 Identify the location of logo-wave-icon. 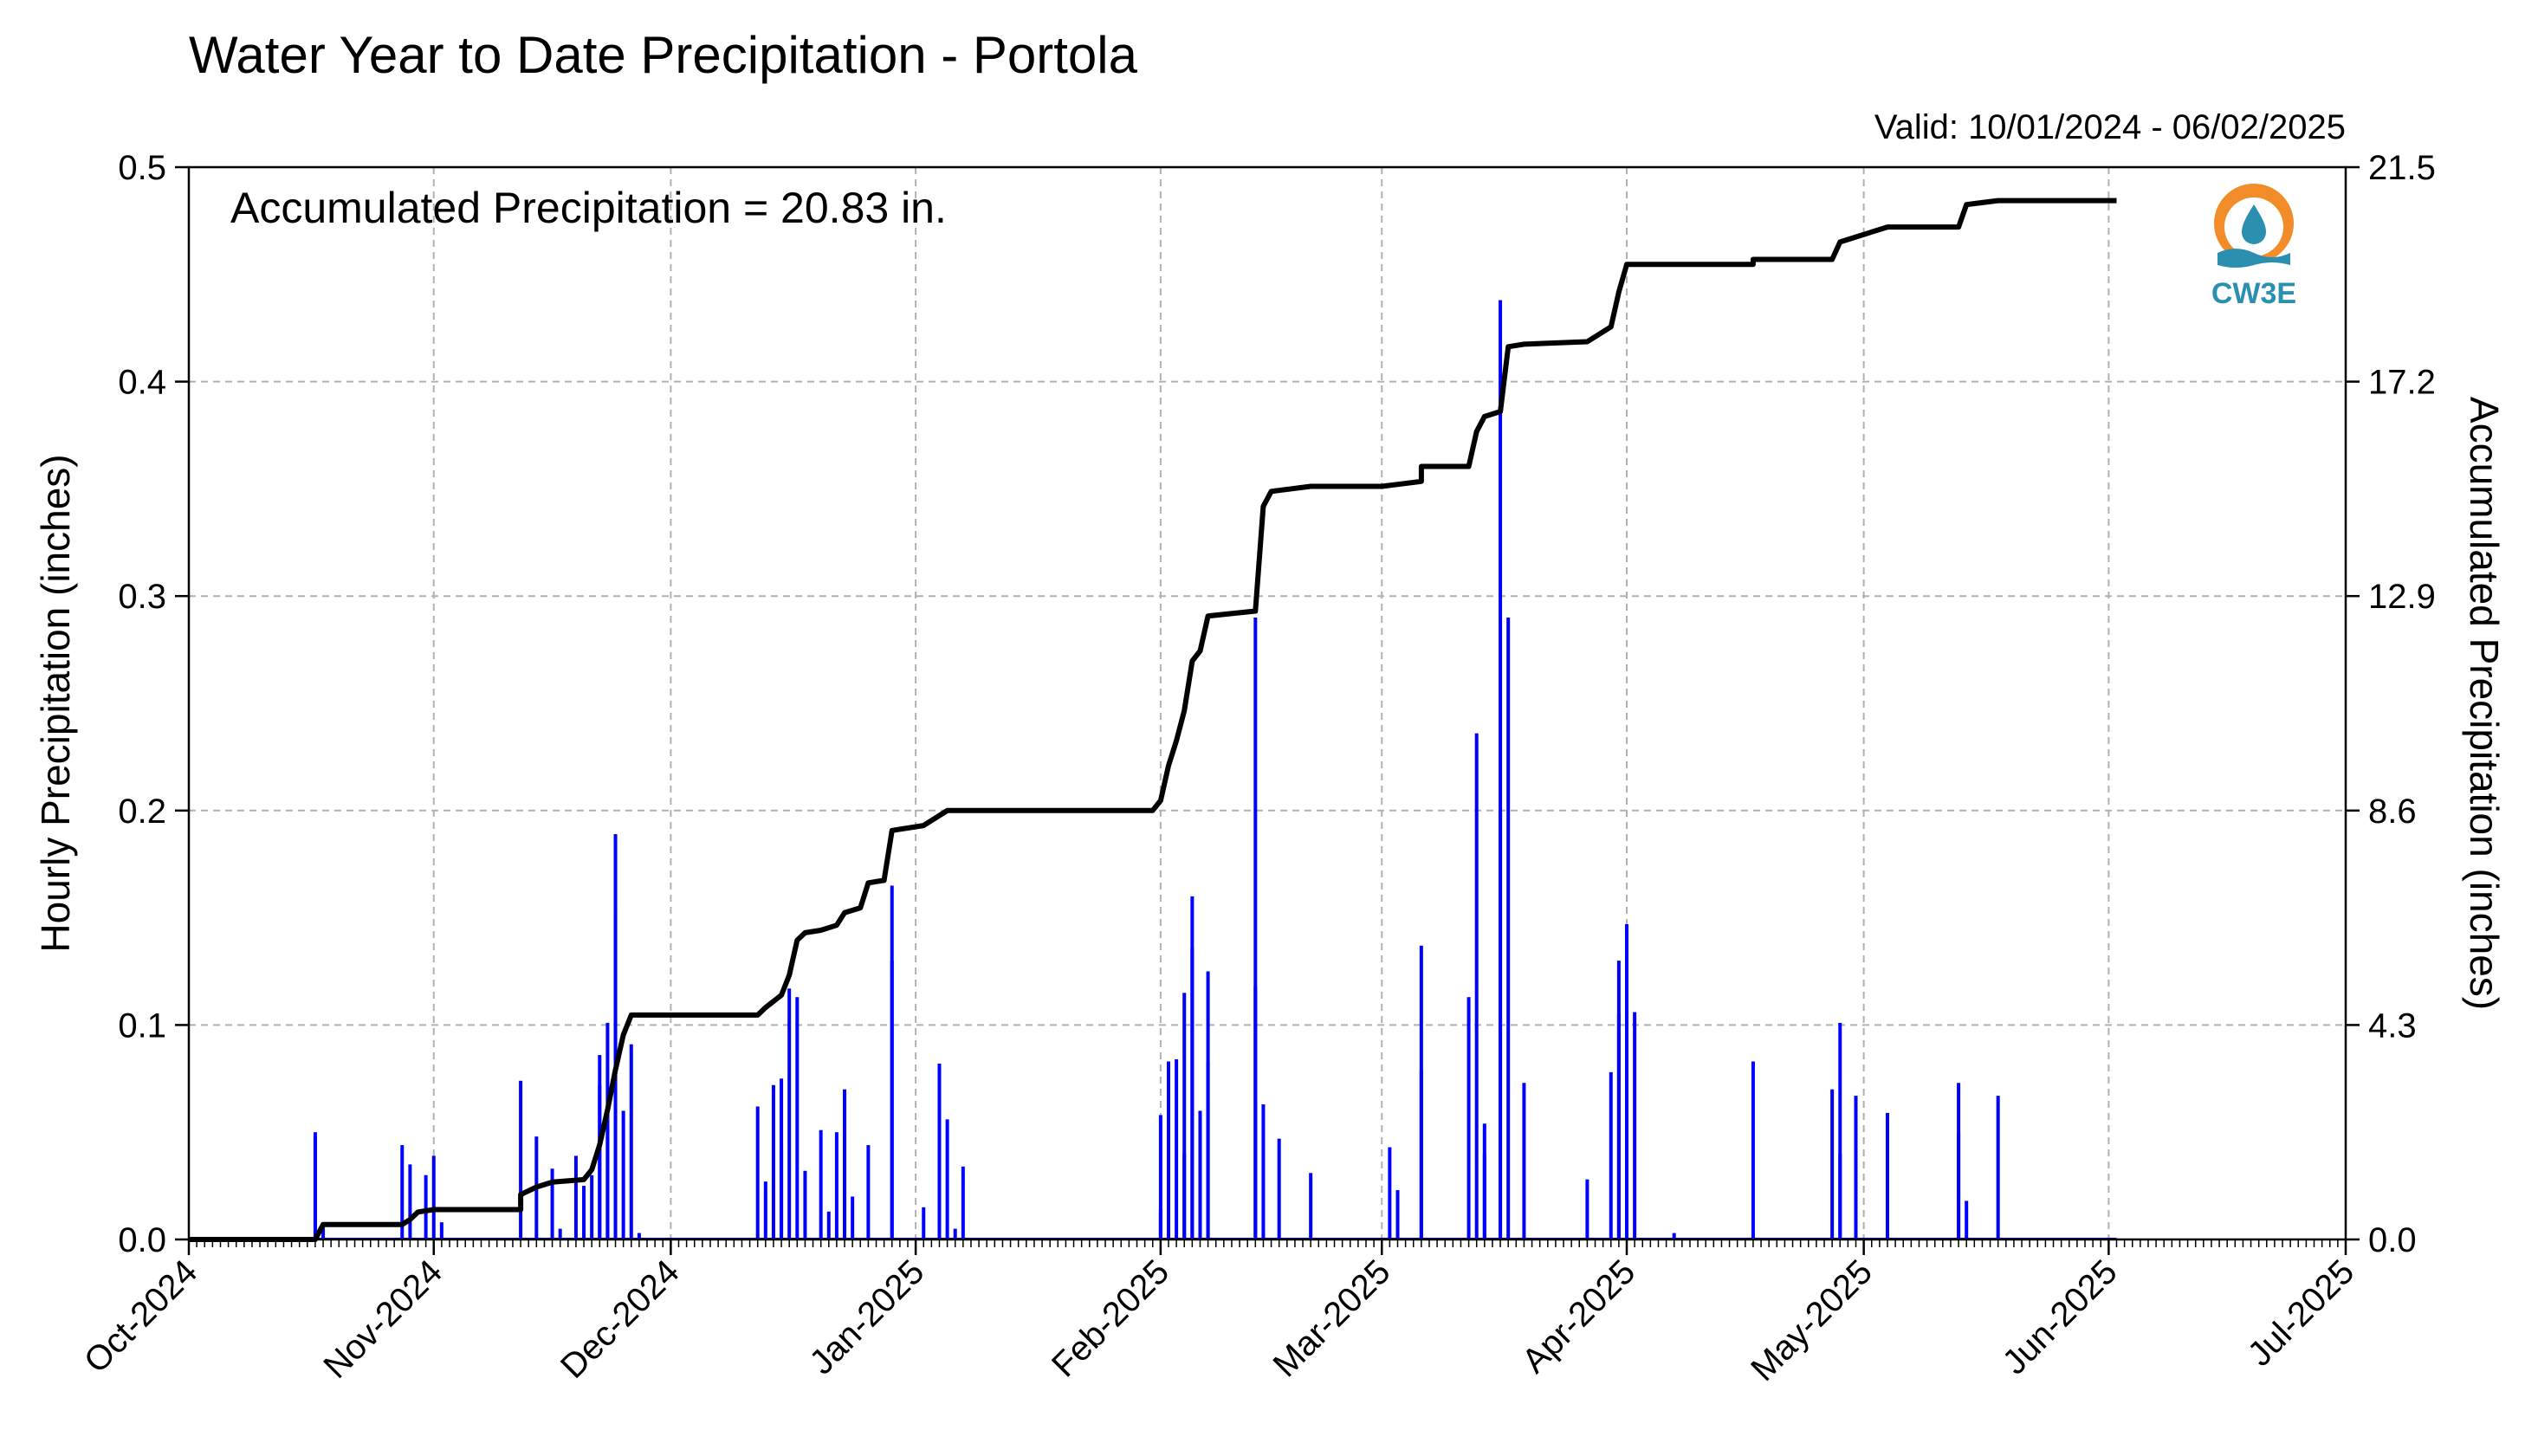
(2253, 258).